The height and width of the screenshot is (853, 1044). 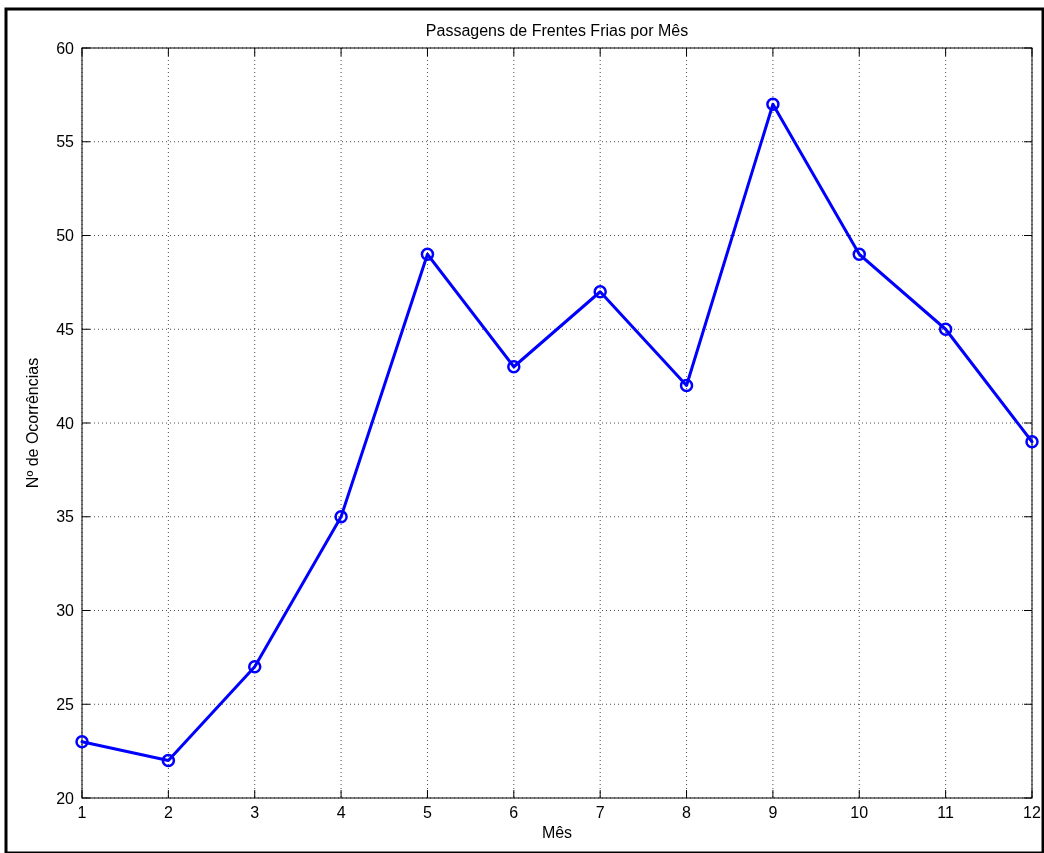 What do you see at coordinates (255, 812) in the screenshot?
I see `x-tick-label: 3` at bounding box center [255, 812].